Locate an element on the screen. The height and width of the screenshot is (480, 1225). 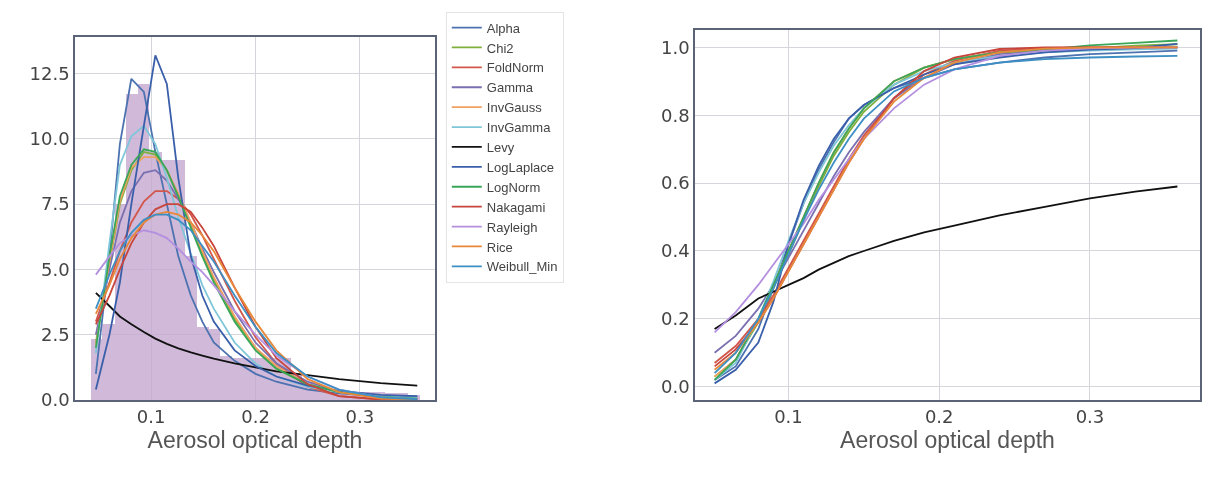
legend-label: LogNorm is located at coordinates (513, 187).